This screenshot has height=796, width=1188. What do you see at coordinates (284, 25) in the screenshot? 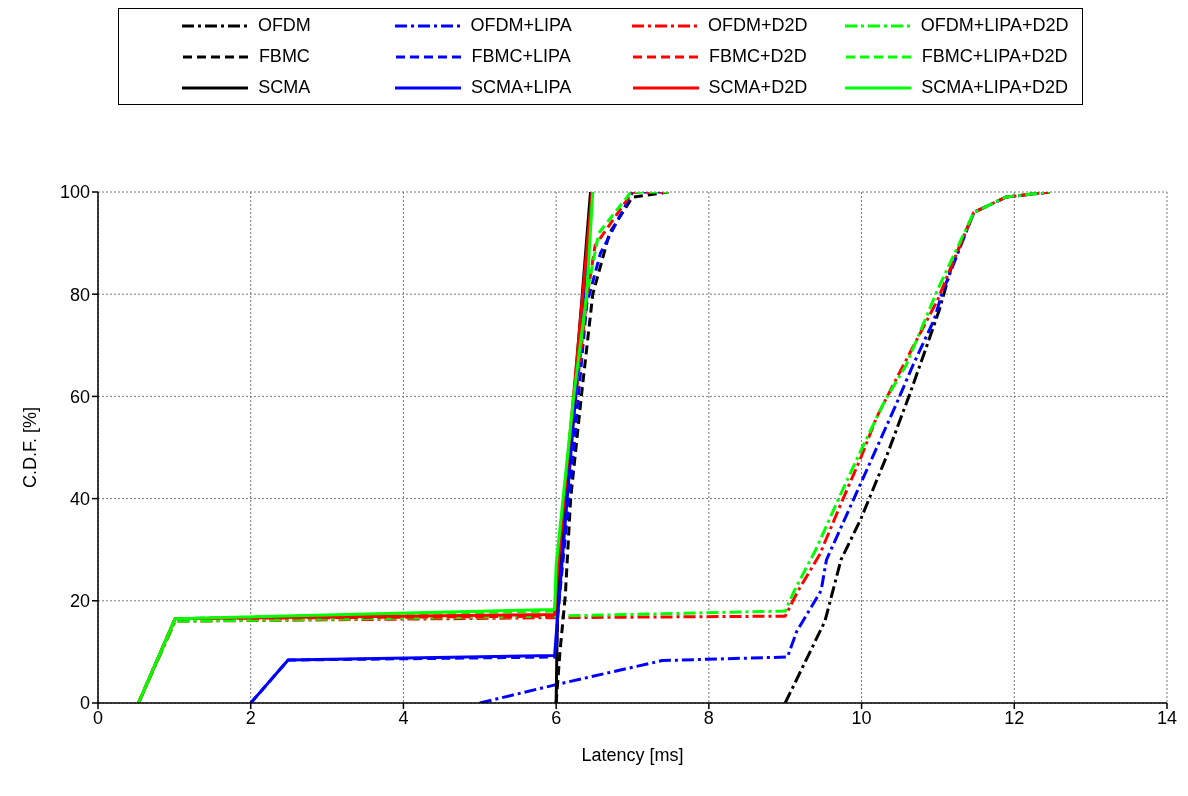
I see `legend-label: OFDM` at bounding box center [284, 25].